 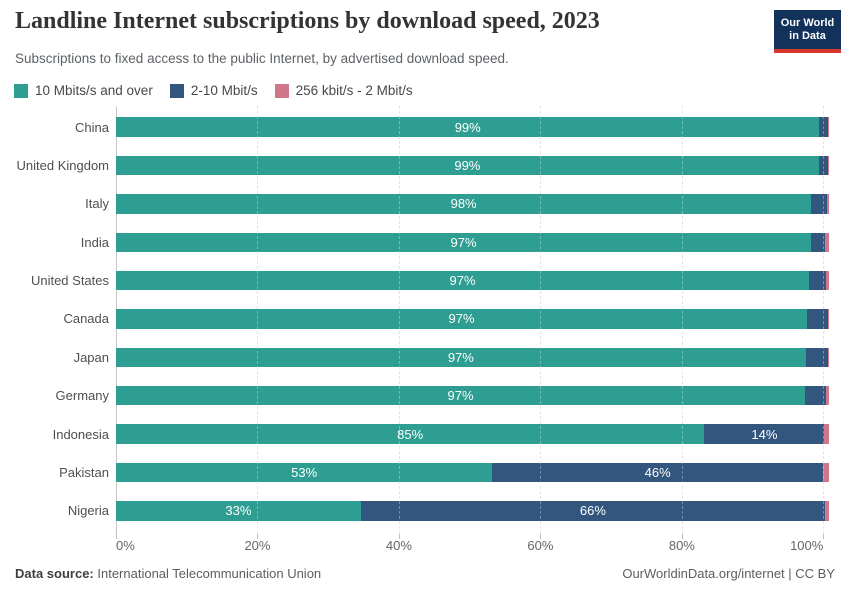 What do you see at coordinates (176, 90) in the screenshot?
I see `legend-swatch-icon` at bounding box center [176, 90].